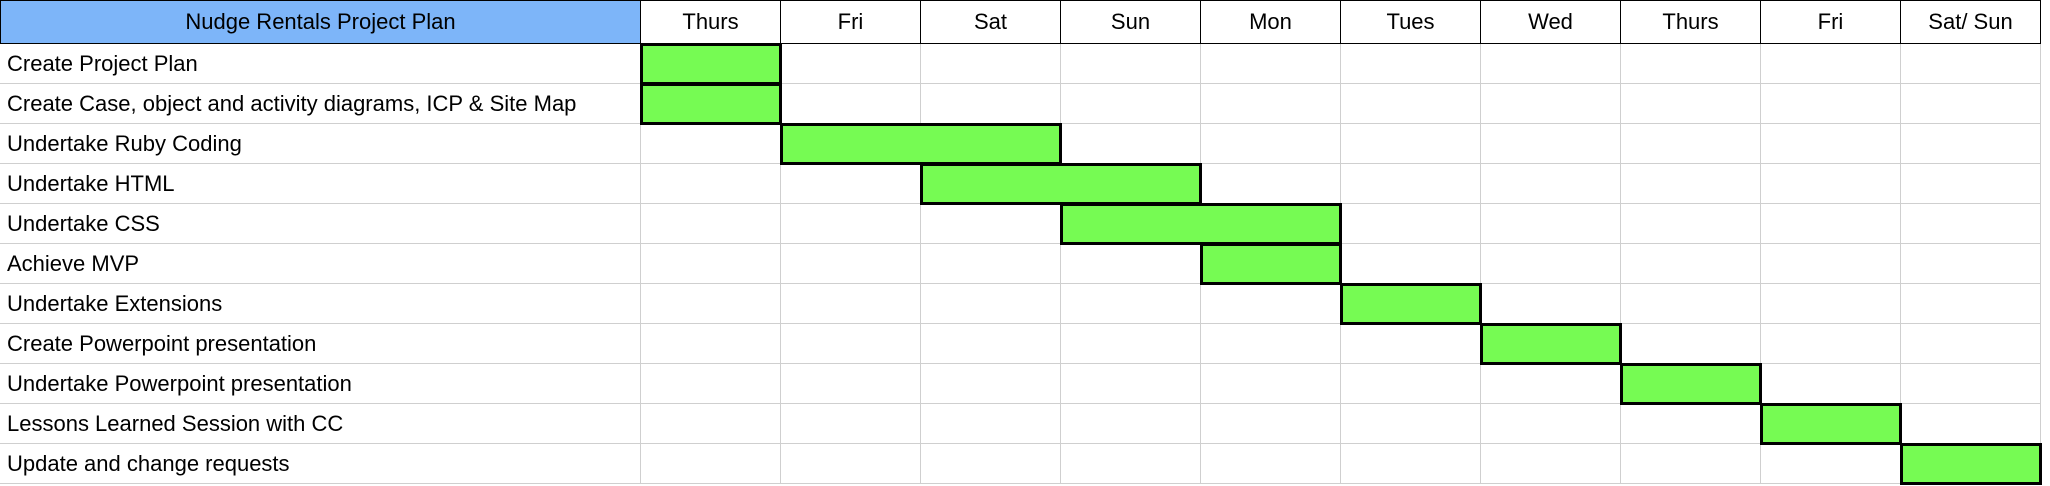 The width and height of the screenshot is (2050, 486). What do you see at coordinates (1131, 22) in the screenshot?
I see `day-header-cell: Sun` at bounding box center [1131, 22].